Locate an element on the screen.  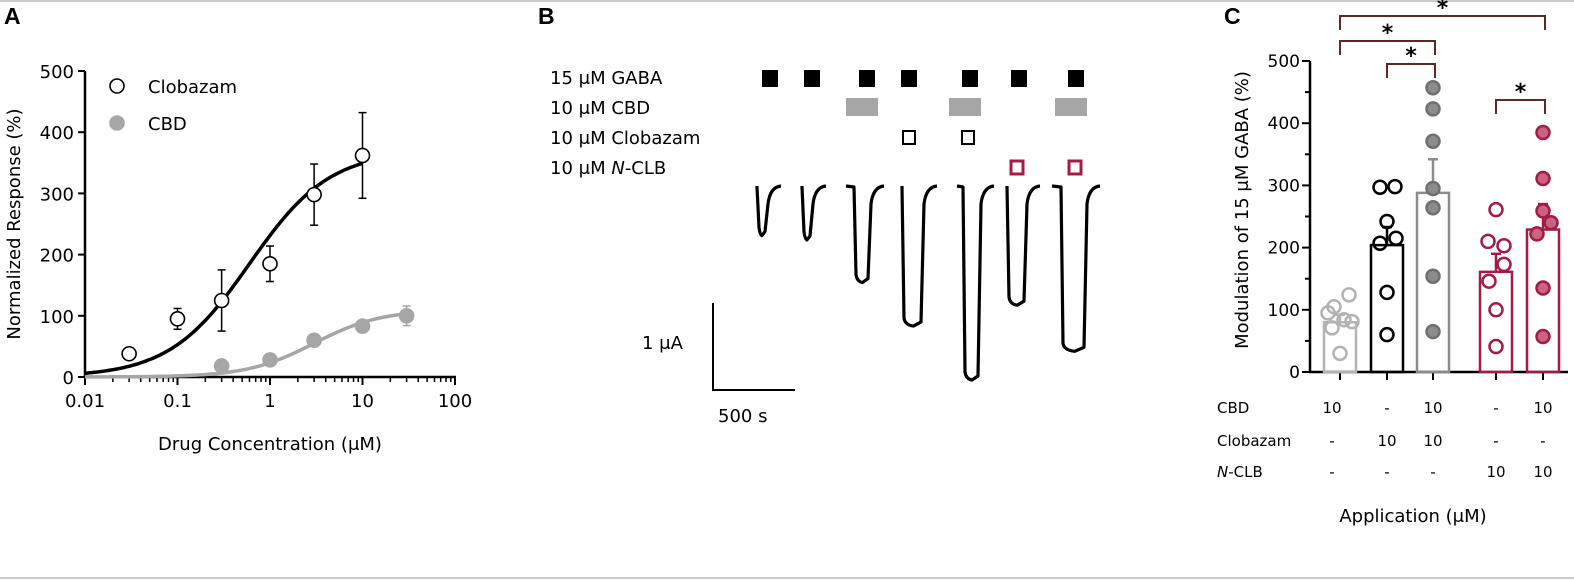
table-row-label: CBD is located at coordinates (1233, 408).